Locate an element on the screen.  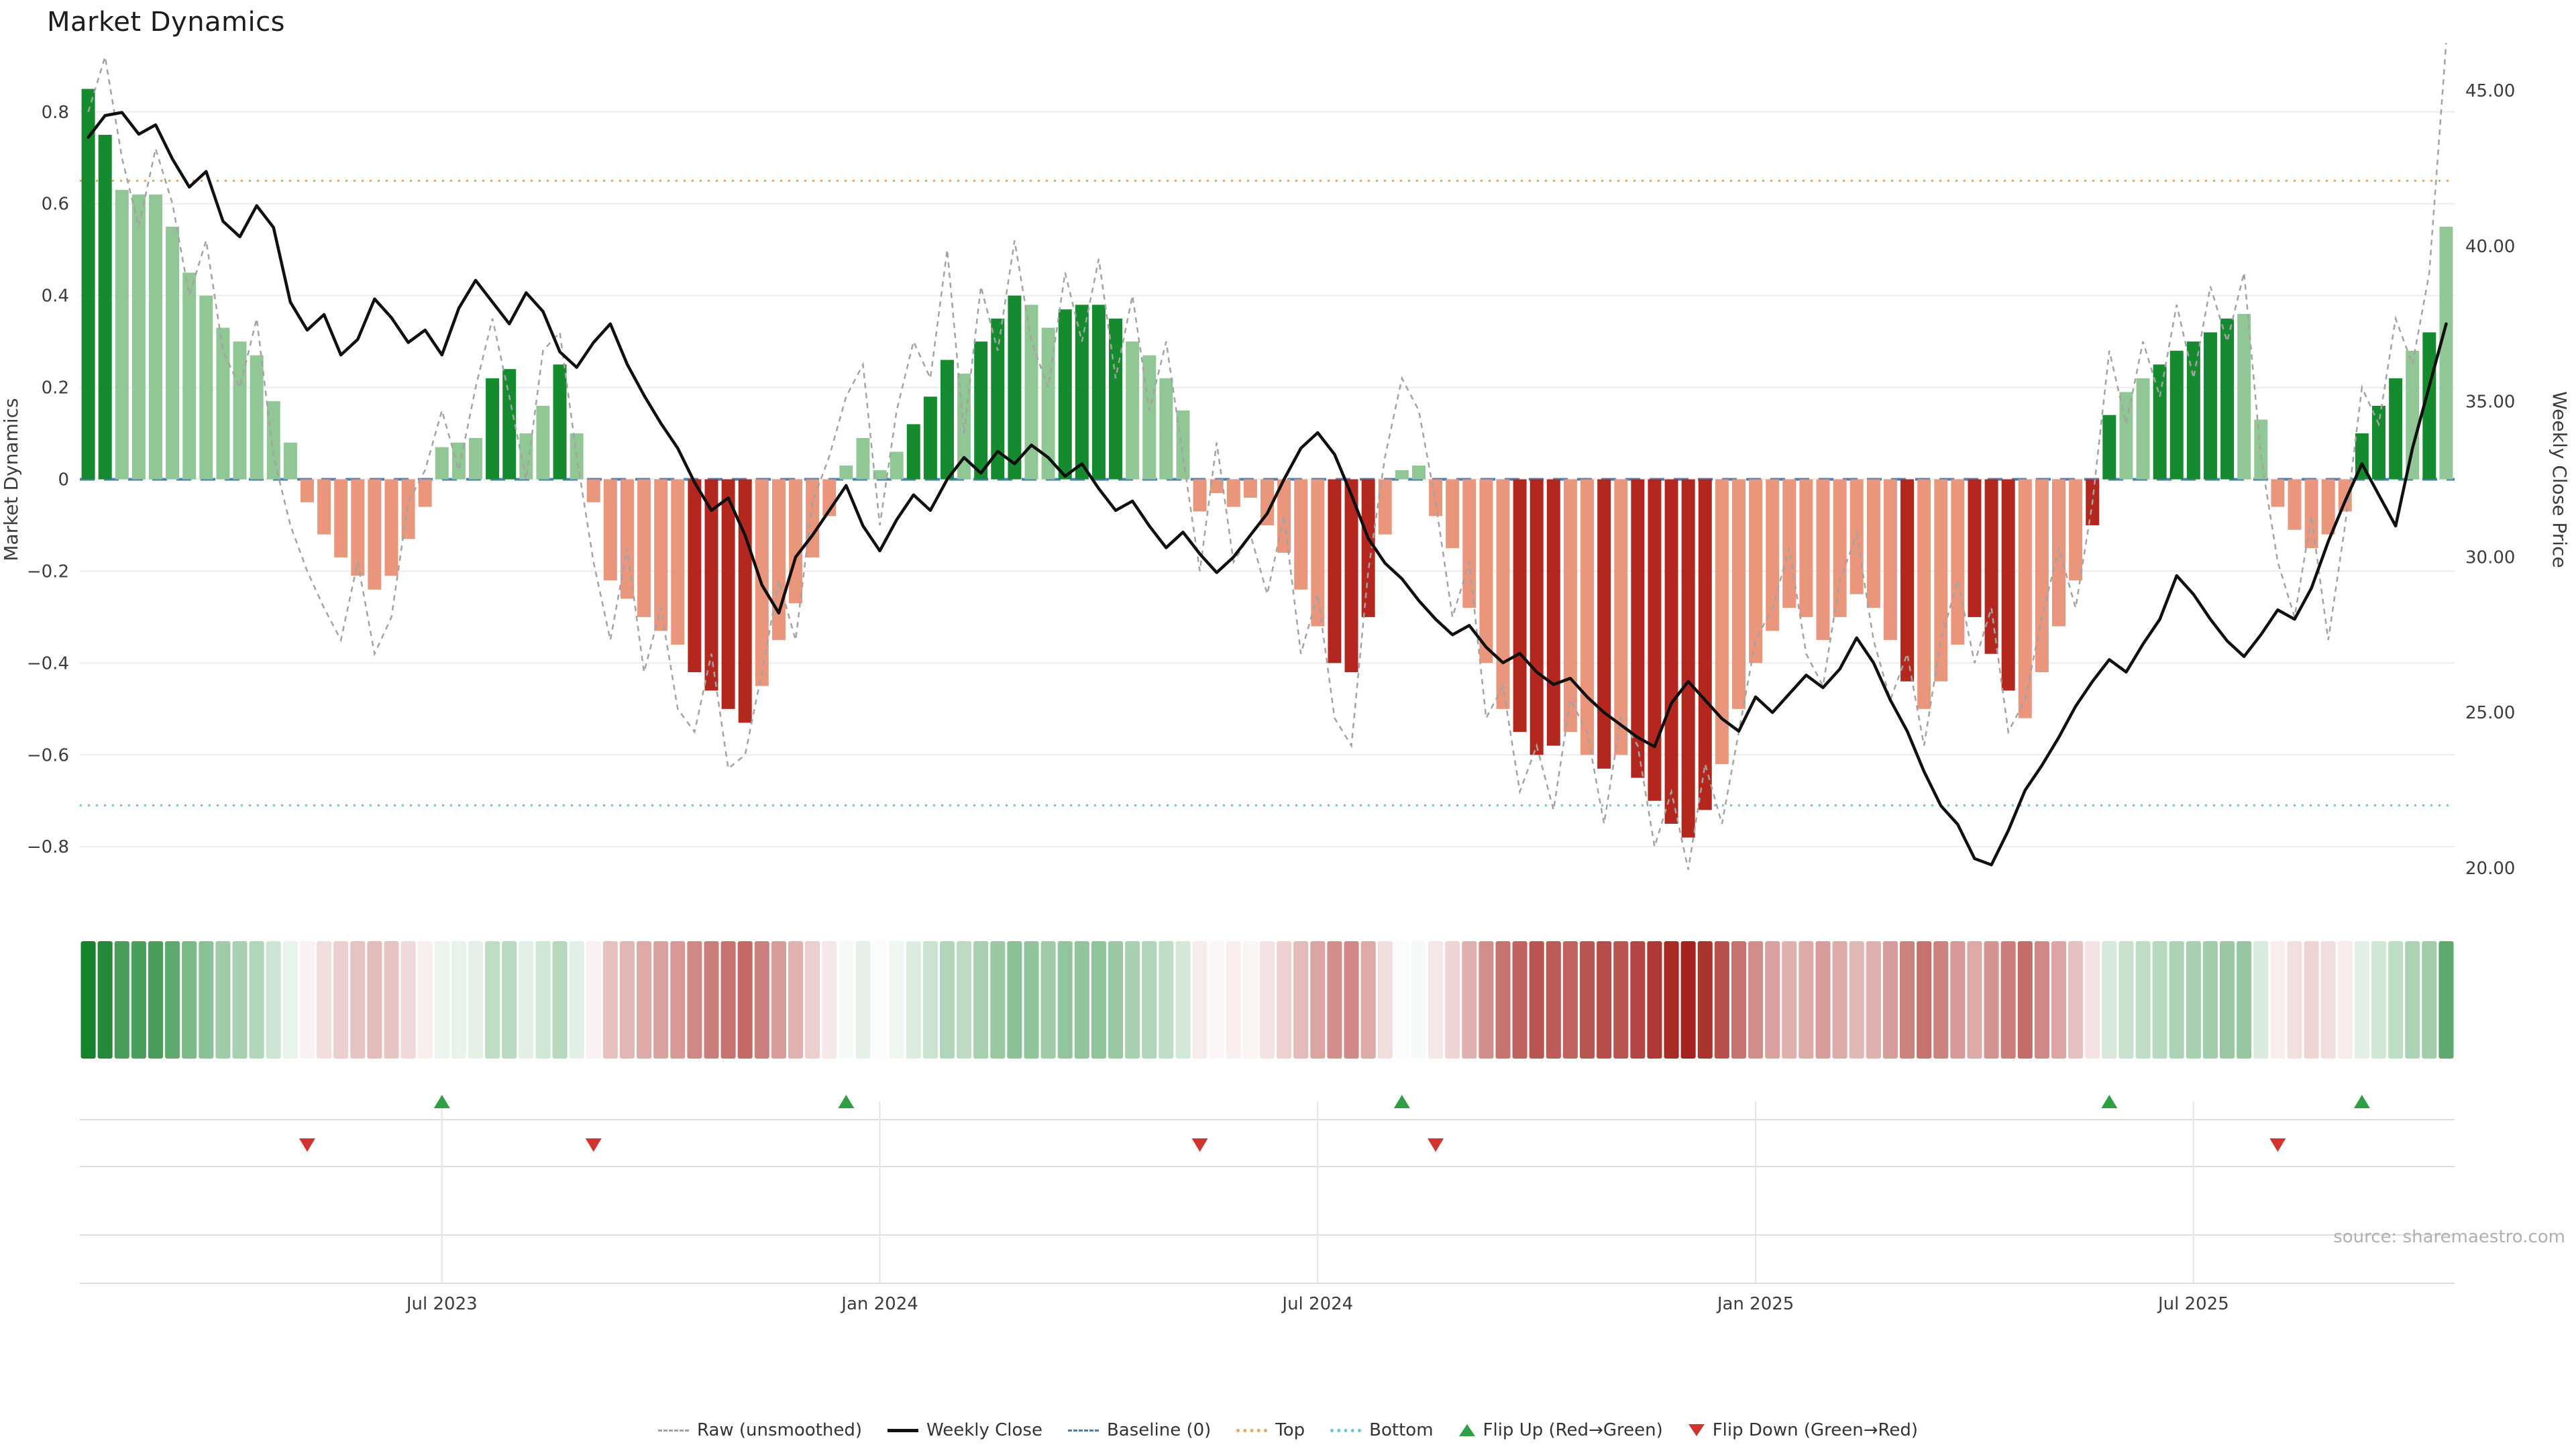
flip-down-triangle-icon is located at coordinates (1696, 1430).